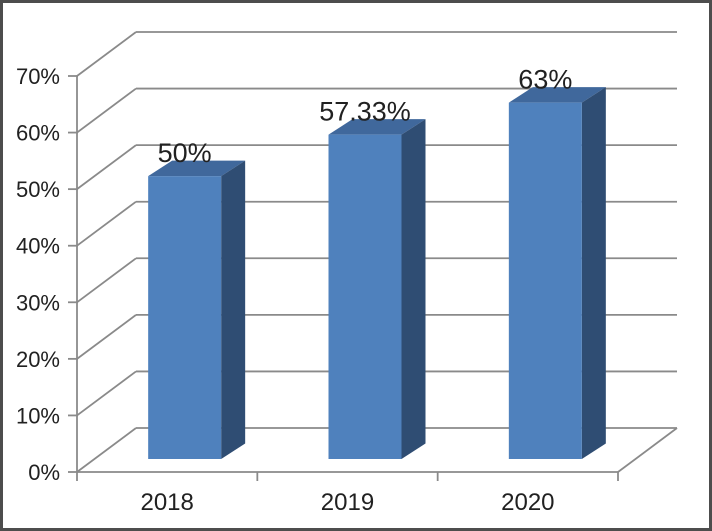  Describe the element at coordinates (38, 359) in the screenshot. I see `y-tick-label: 20%` at that location.